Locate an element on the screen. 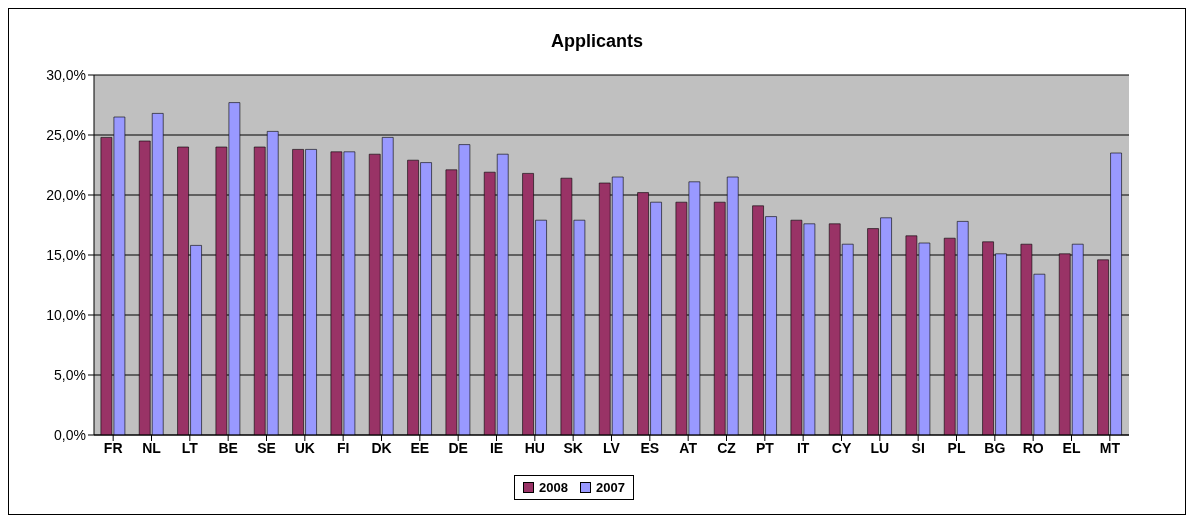 The width and height of the screenshot is (1194, 525). x-tick-label: UK is located at coordinates (304, 447).